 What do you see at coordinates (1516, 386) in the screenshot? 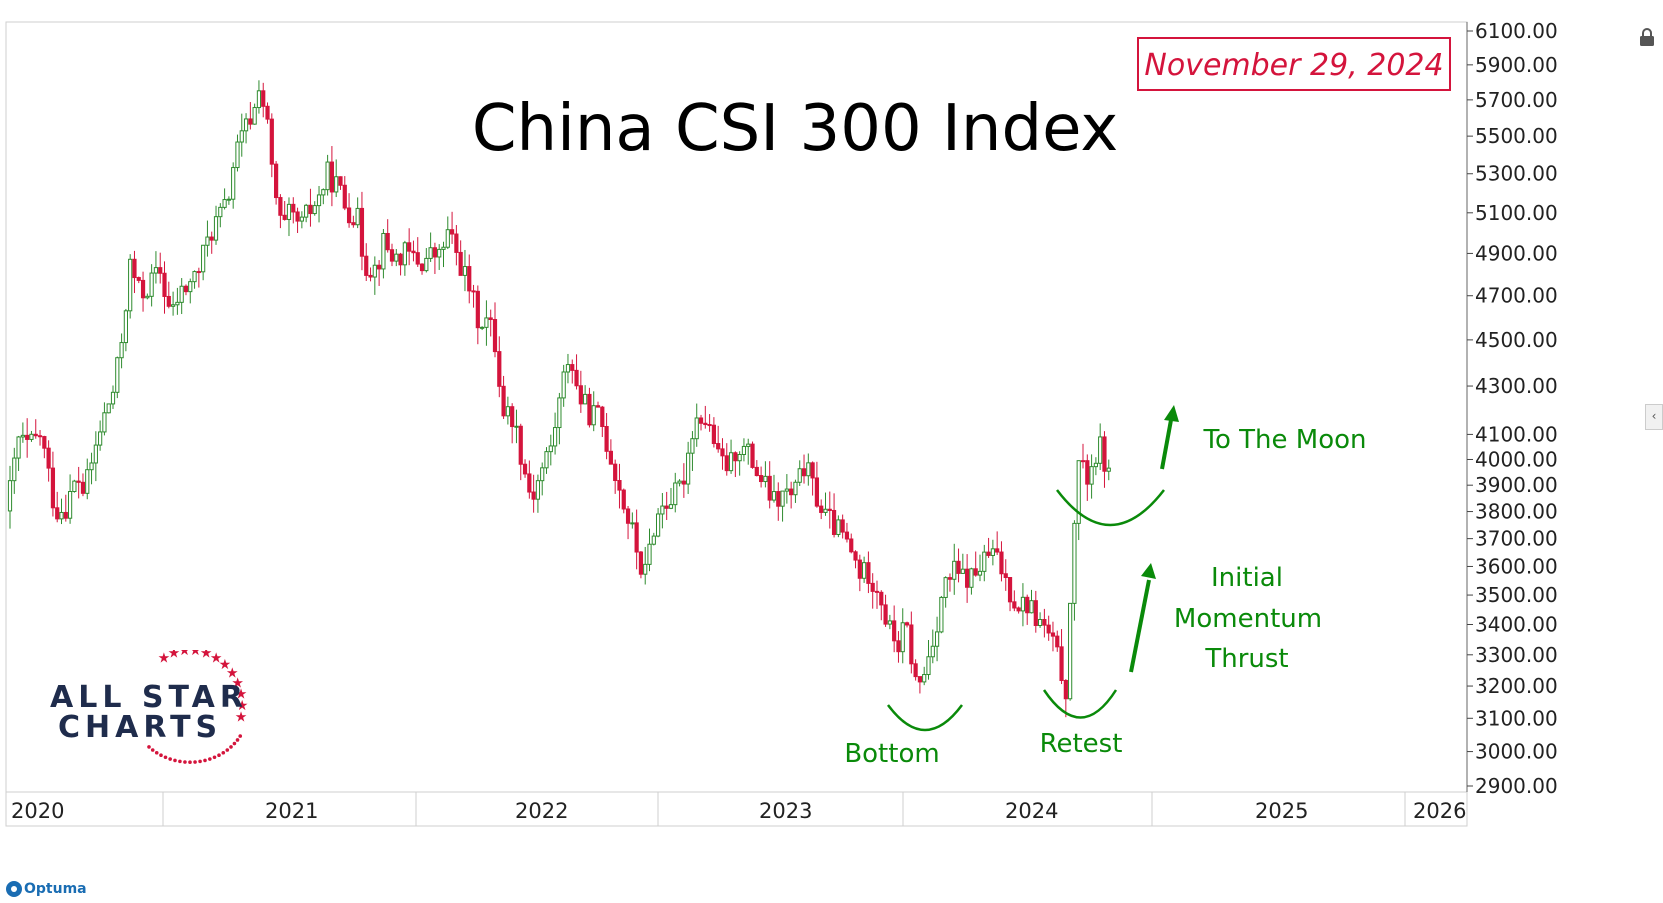
I see `y-tick-label: 4300.00` at bounding box center [1516, 386].